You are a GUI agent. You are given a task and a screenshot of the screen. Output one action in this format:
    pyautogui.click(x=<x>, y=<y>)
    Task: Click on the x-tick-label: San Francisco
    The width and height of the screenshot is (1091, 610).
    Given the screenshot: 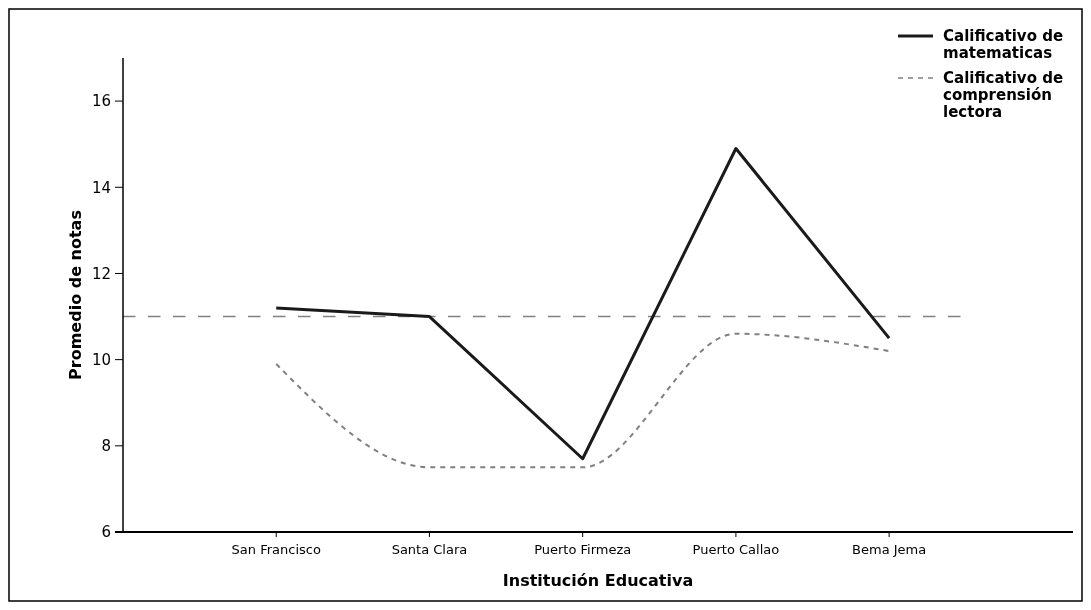 What is the action you would take?
    pyautogui.click(x=276, y=549)
    